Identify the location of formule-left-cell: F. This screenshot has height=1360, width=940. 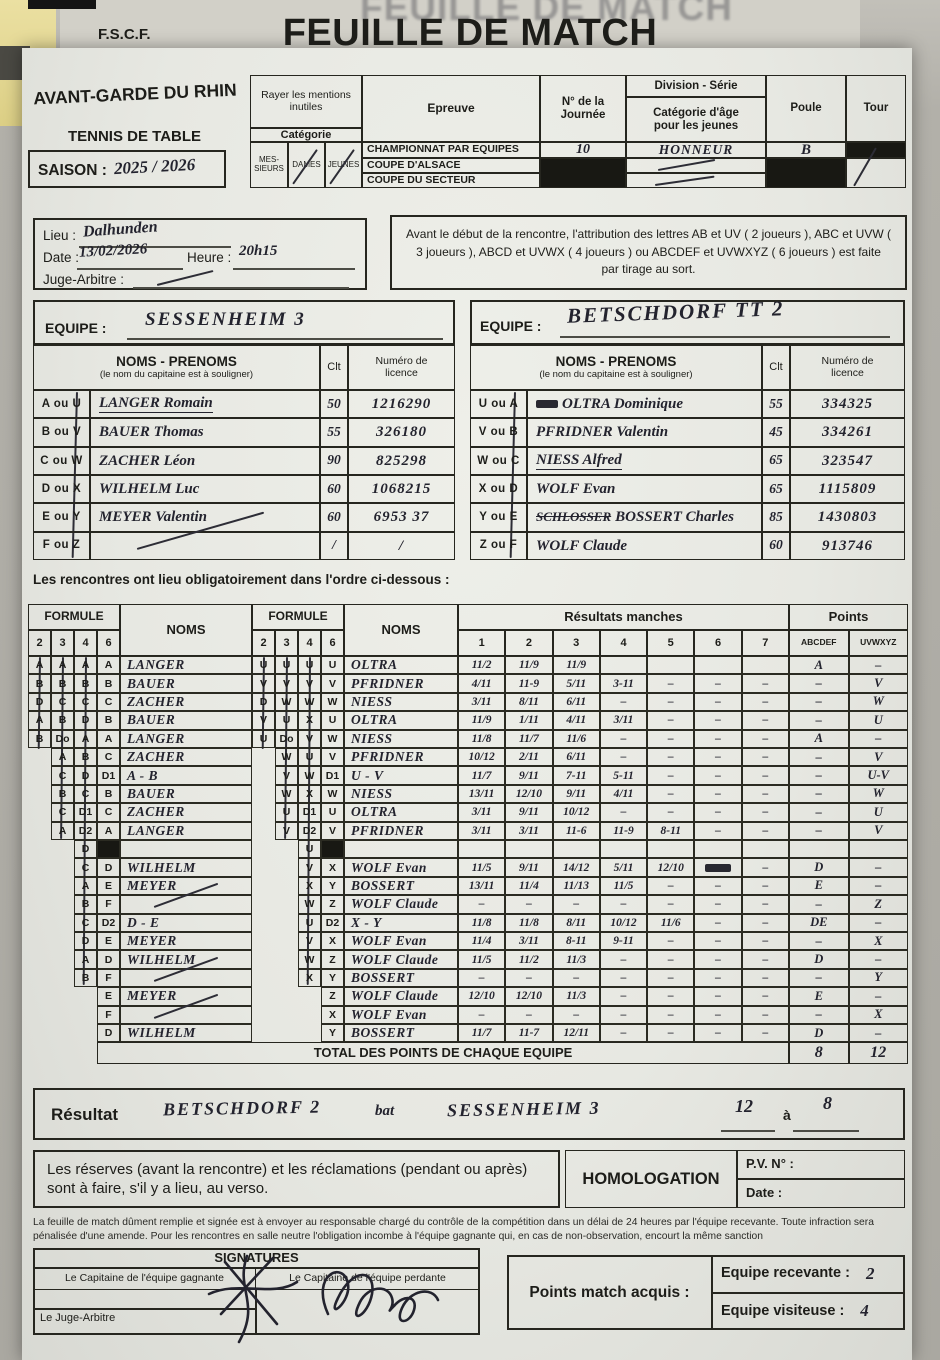
(108, 1014).